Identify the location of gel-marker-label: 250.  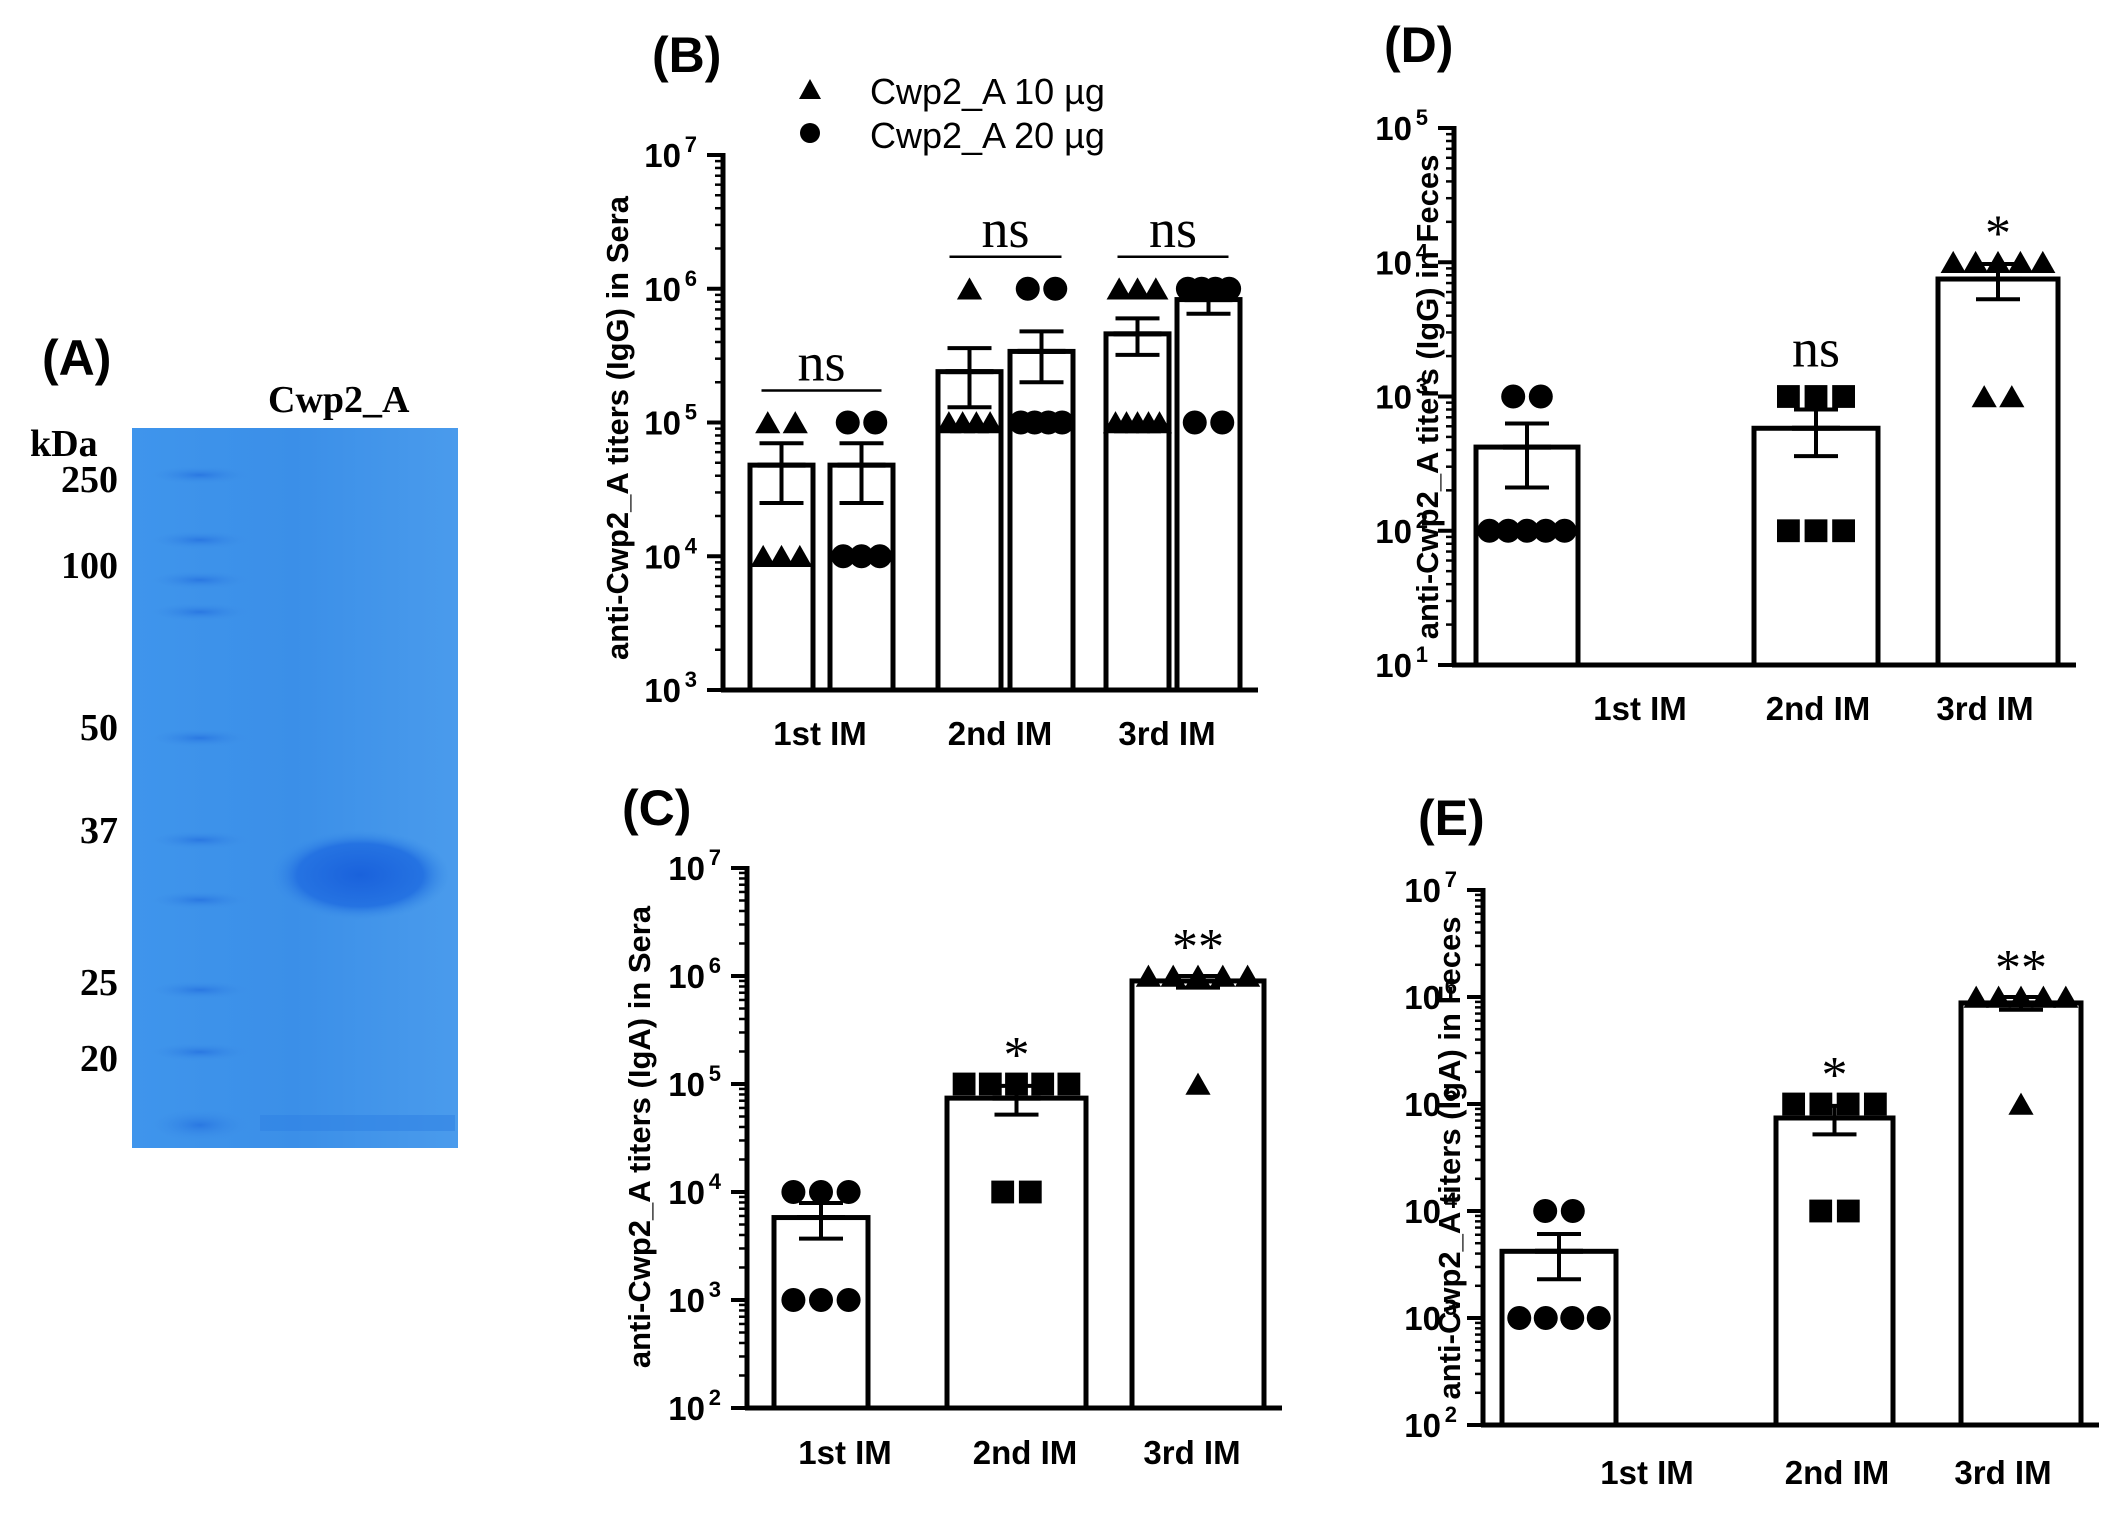
(89, 480).